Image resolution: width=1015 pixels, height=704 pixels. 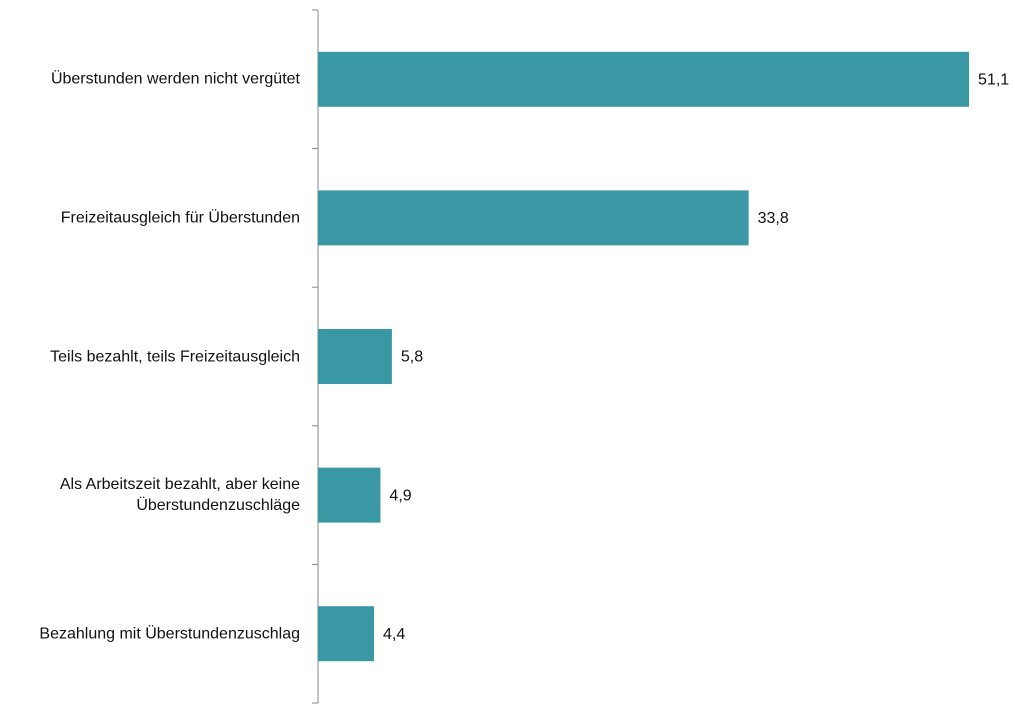 I want to click on category-label: Überstunden werden nicht vergütet, so click(x=175, y=79).